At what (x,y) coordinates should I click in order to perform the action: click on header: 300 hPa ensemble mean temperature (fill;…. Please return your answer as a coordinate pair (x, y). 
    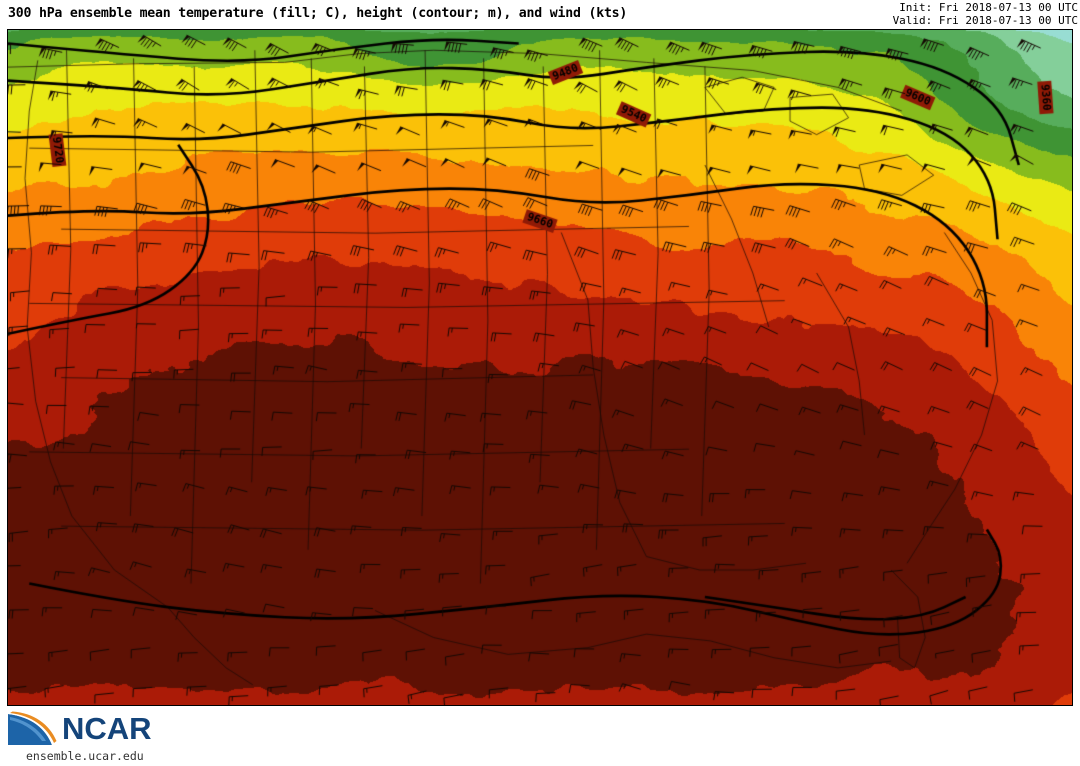
    Looking at the image, I should click on (540, 15).